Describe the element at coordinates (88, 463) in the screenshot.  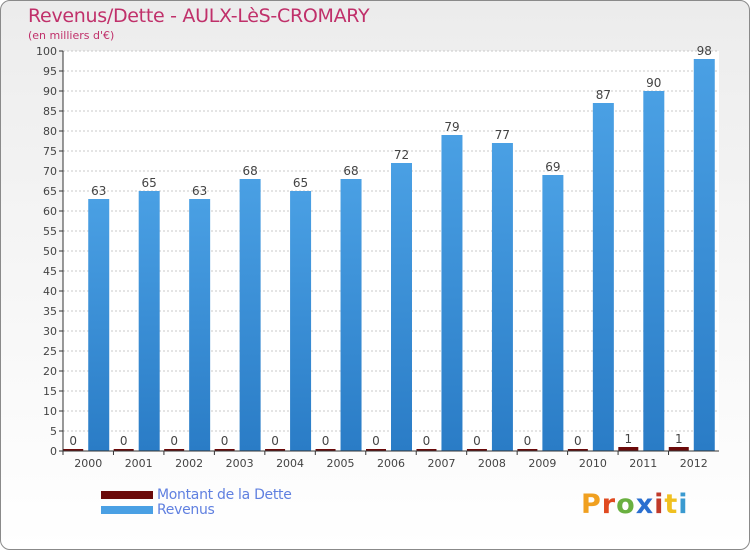
I see `x-tick-label: 2000` at that location.